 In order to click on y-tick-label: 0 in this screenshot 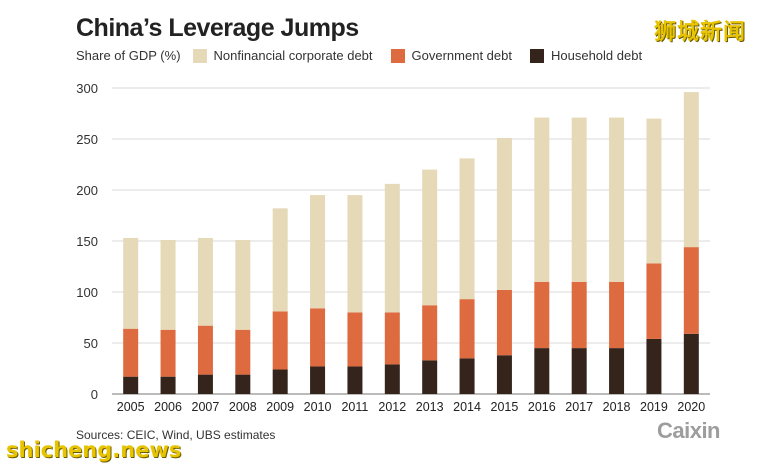, I will do `click(94, 394)`.